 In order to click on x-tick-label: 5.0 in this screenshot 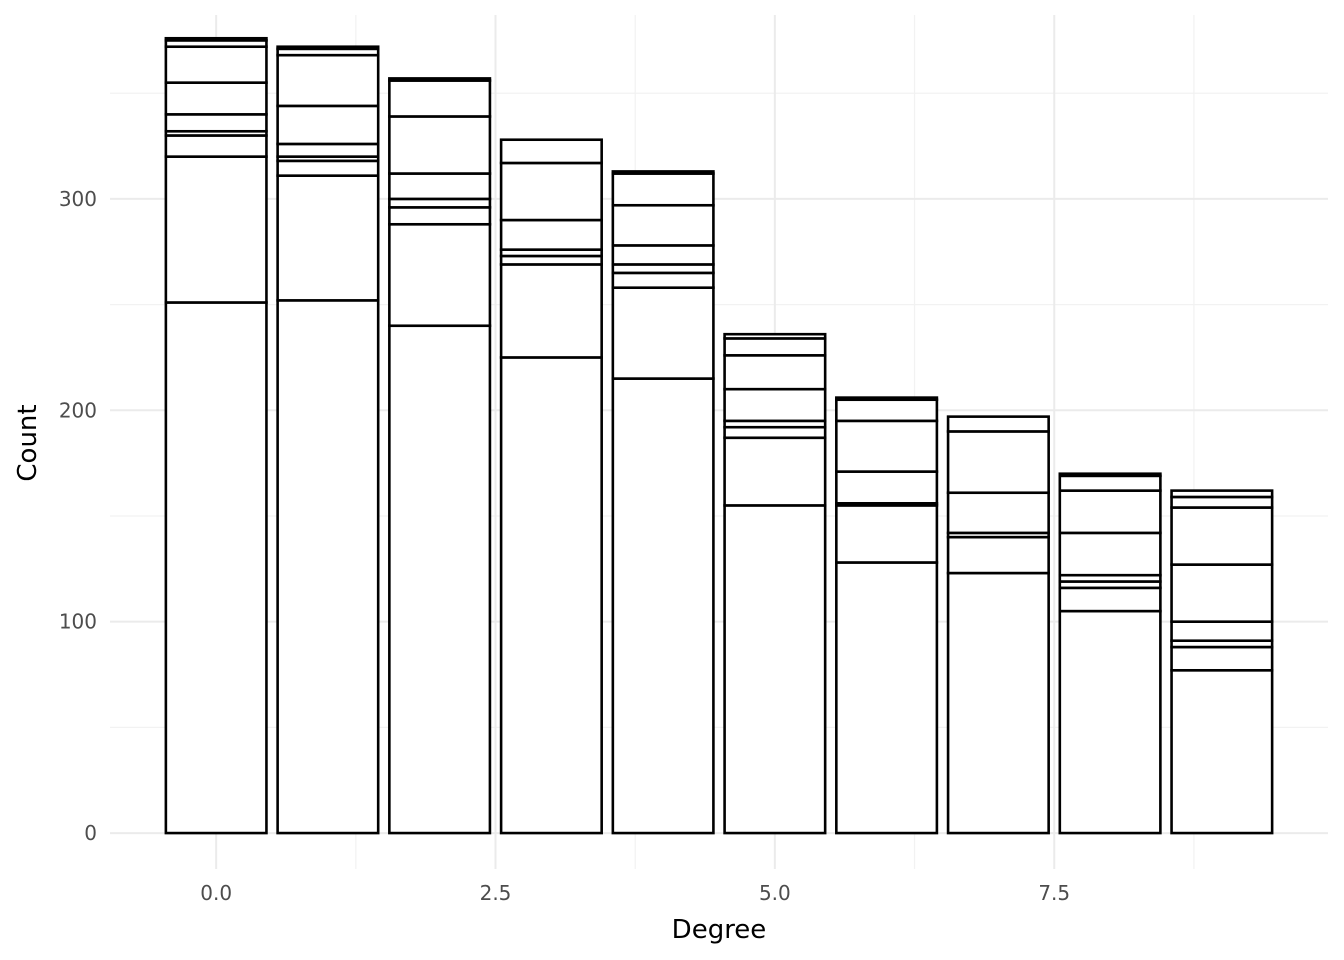, I will do `click(775, 893)`.